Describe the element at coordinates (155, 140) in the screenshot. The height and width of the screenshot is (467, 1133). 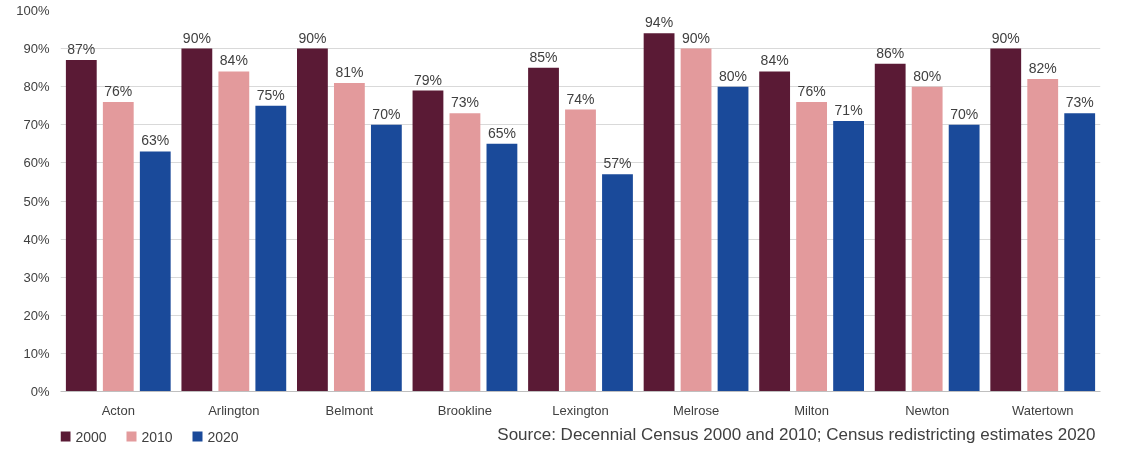
I see `data-label: 63%` at that location.